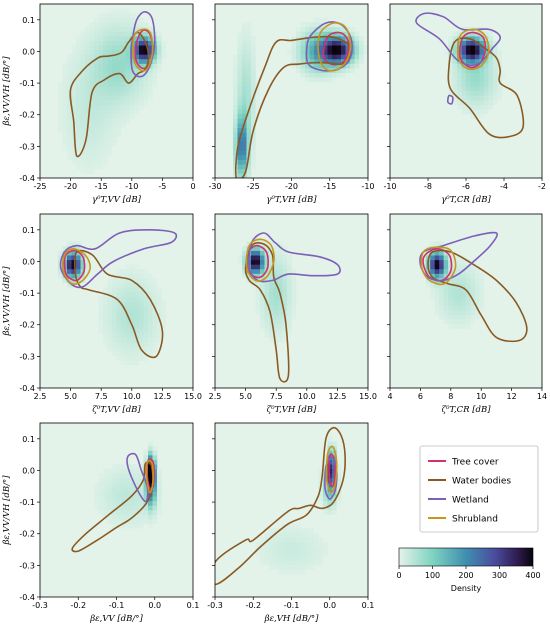  What do you see at coordinates (215, 396) in the screenshot?
I see `x-tick-label: 2.5` at bounding box center [215, 396].